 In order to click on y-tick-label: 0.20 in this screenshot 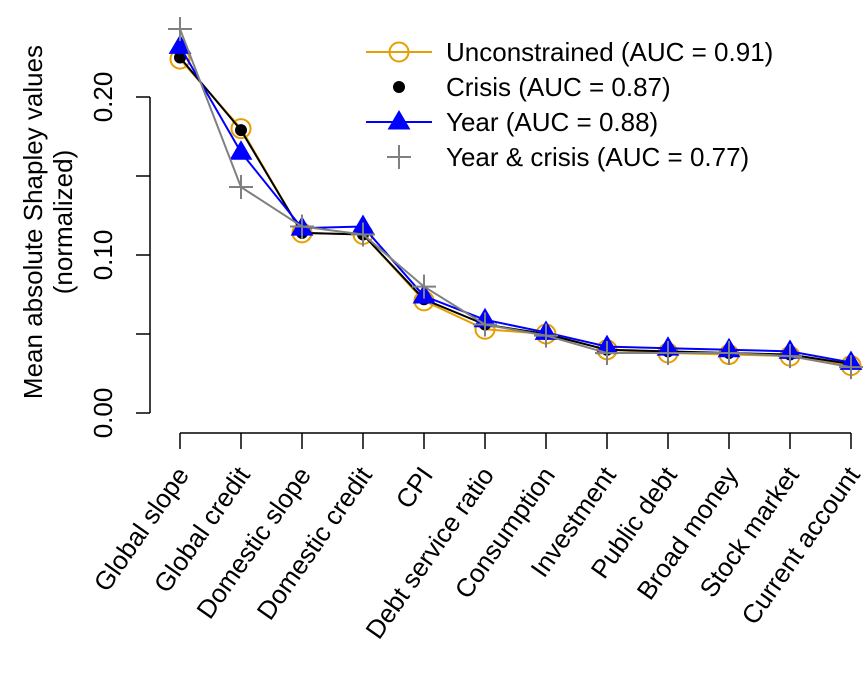, I will do `click(103, 97)`.